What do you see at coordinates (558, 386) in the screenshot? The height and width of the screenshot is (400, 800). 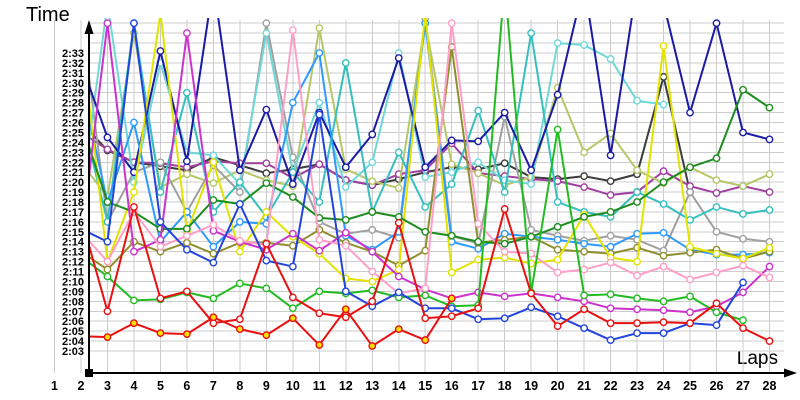 I see `svg-text: 20` at bounding box center [558, 386].